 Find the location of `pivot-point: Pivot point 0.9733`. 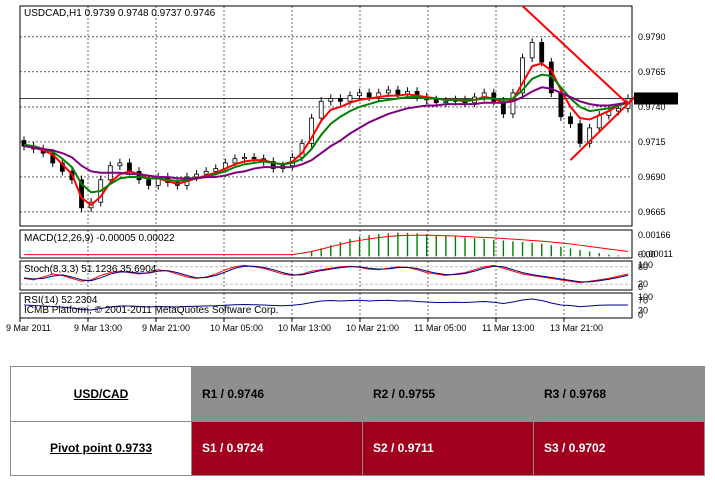

pivot-point: Pivot point 0.9733 is located at coordinates (101, 448).